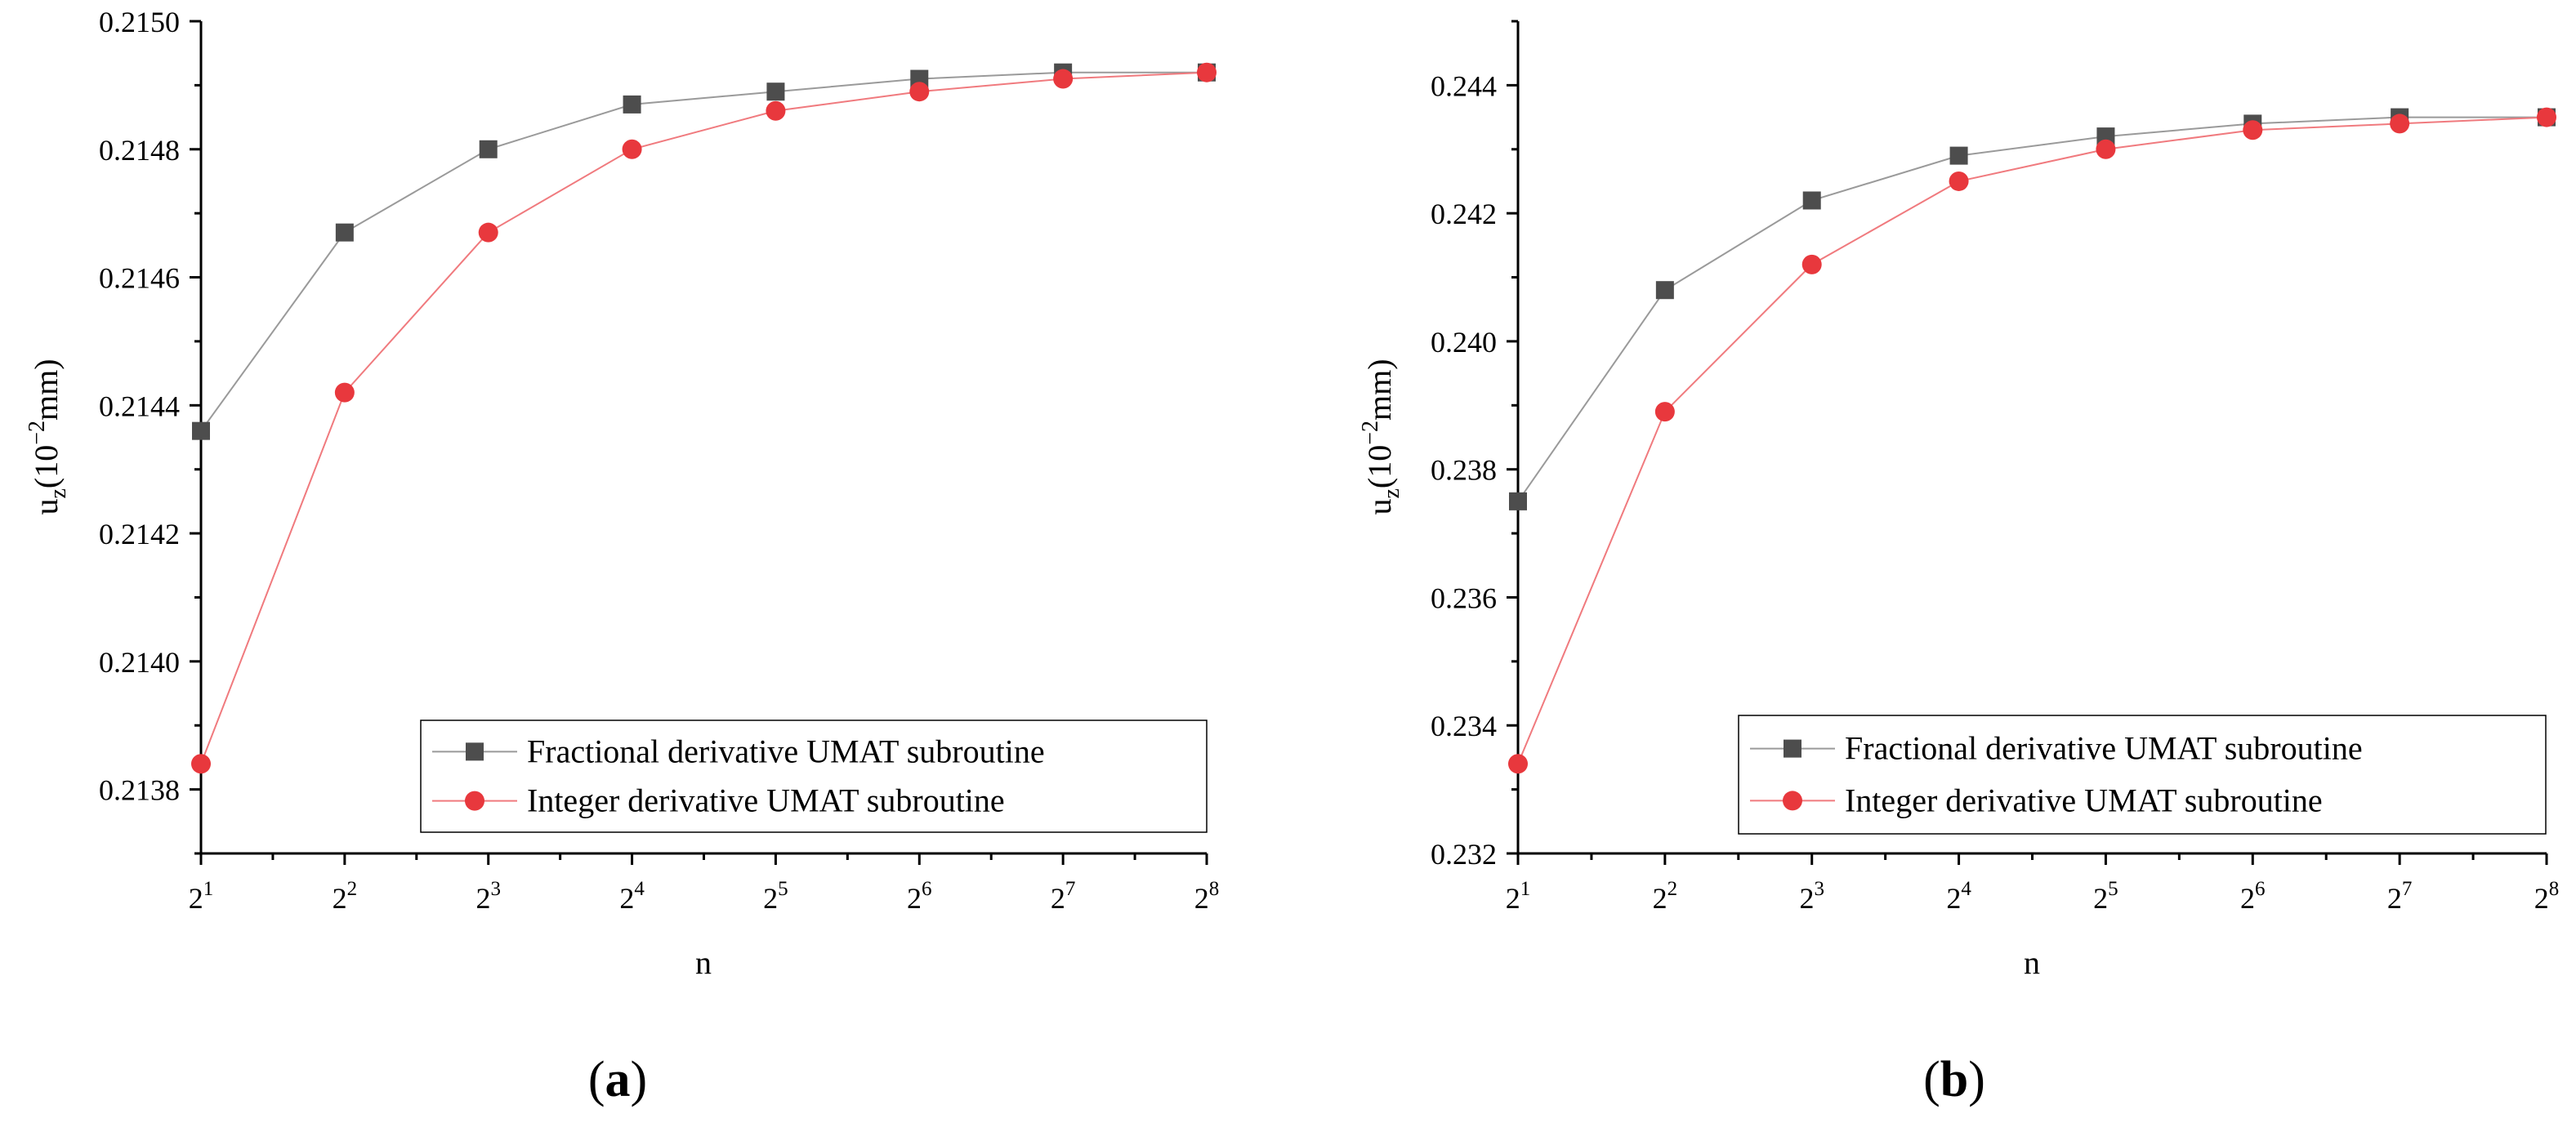 This screenshot has height=1145, width=2576. I want to click on x-tick-exponent: 3, so click(495, 889).